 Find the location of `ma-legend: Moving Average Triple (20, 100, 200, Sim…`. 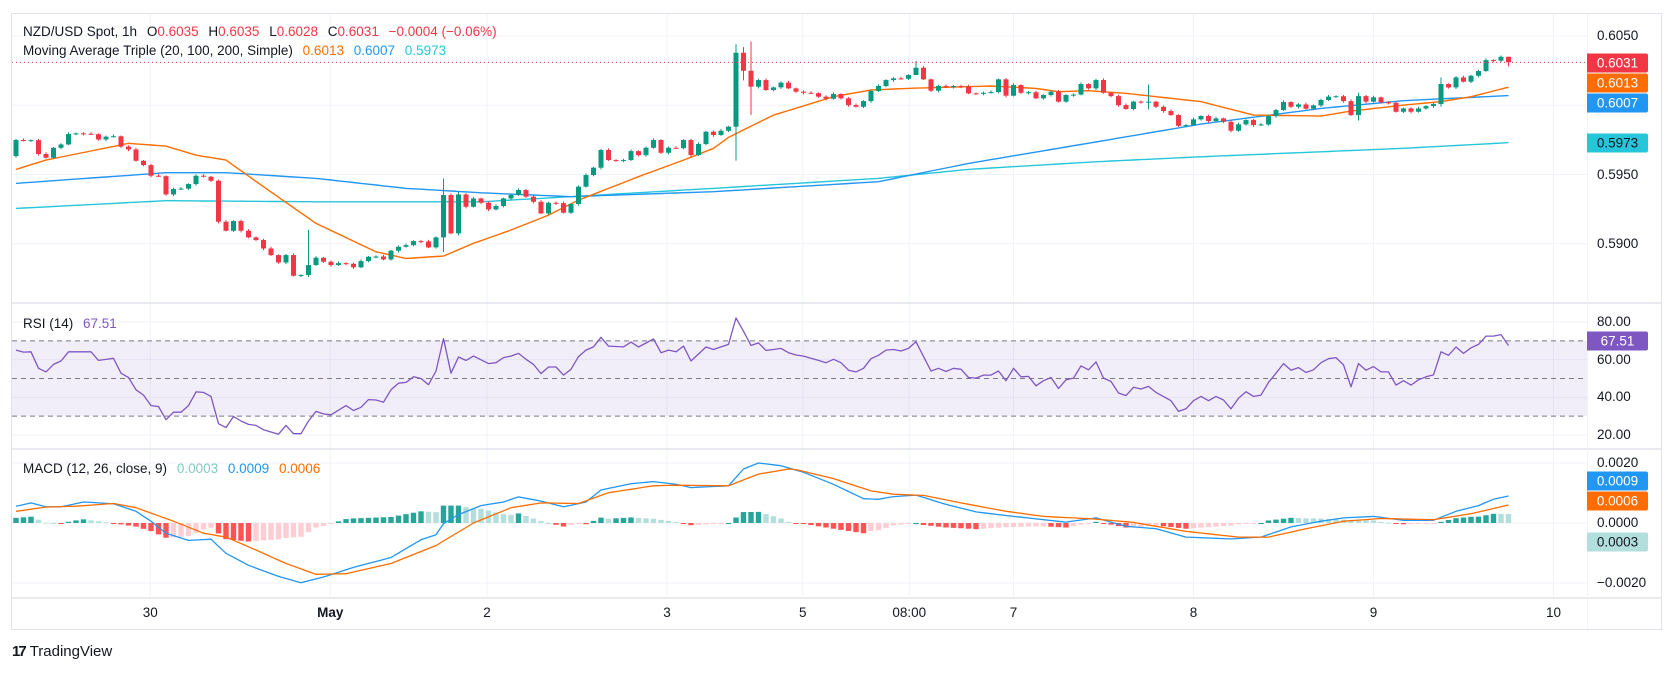

ma-legend: Moving Average Triple (20, 100, 200, Sim… is located at coordinates (237, 51).